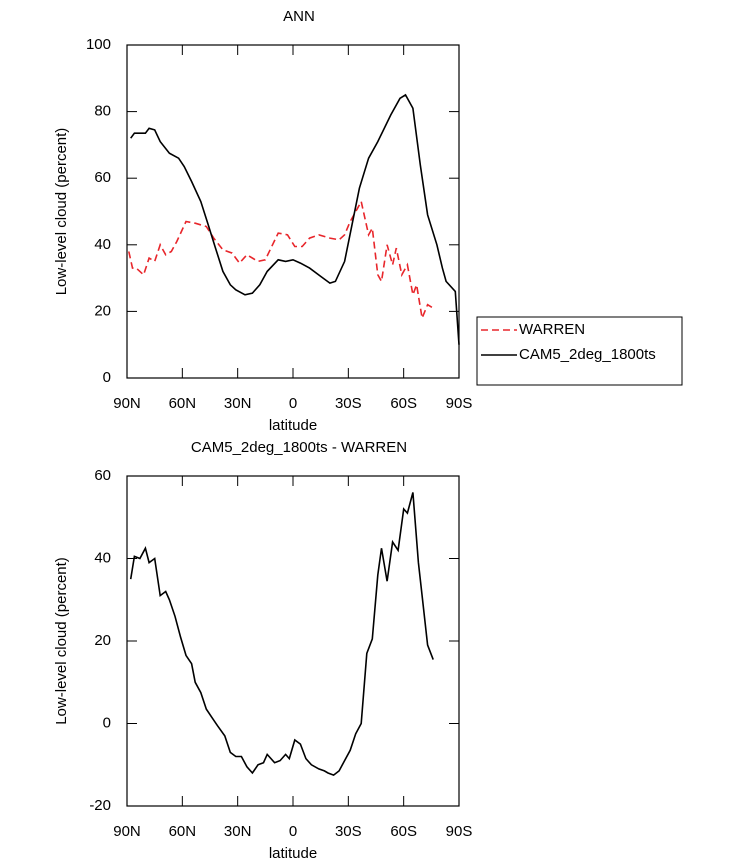  Describe the element at coordinates (98, 44) in the screenshot. I see `y-tick-label: 100` at that location.